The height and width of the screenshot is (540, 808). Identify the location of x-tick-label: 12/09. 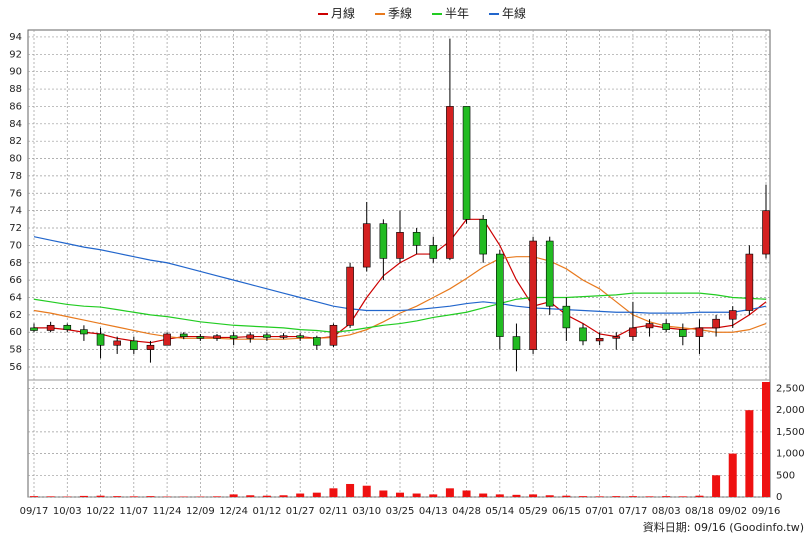
(200, 511).